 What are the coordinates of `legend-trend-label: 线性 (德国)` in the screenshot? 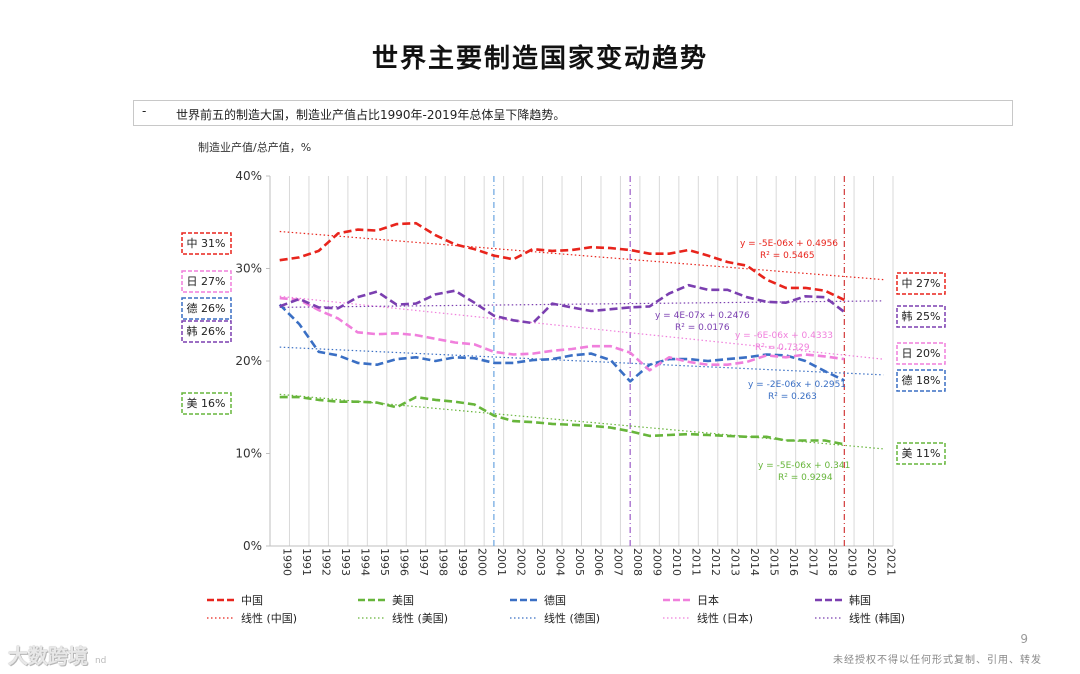 It's located at (572, 618).